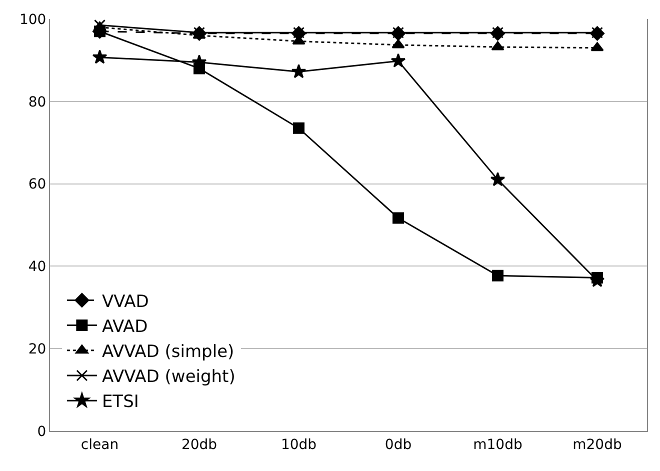 Image resolution: width=660 pixels, height=471 pixels. What do you see at coordinates (125, 302) in the screenshot?
I see `legend-label: VVAD` at bounding box center [125, 302].